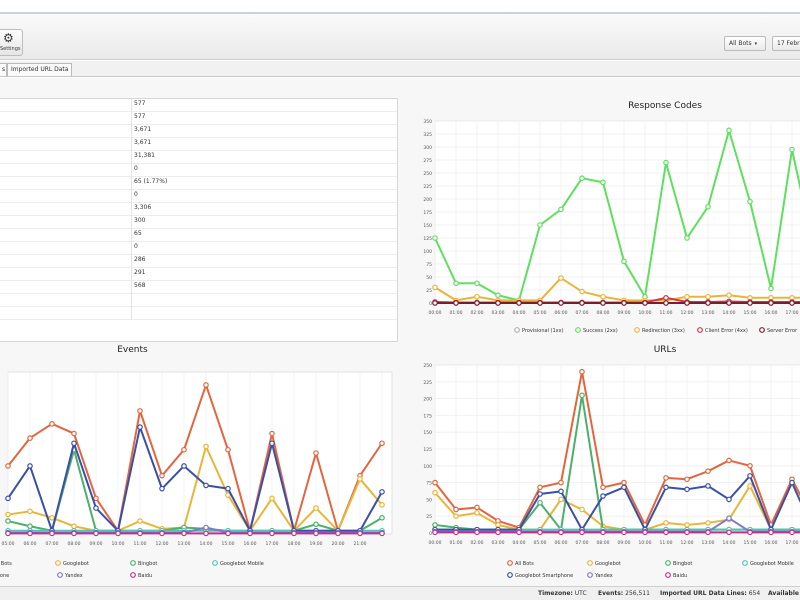 Image resolution: width=800 pixels, height=600 pixels. Describe the element at coordinates (427, 400) in the screenshot. I see `y-tick-label: 200` at that location.